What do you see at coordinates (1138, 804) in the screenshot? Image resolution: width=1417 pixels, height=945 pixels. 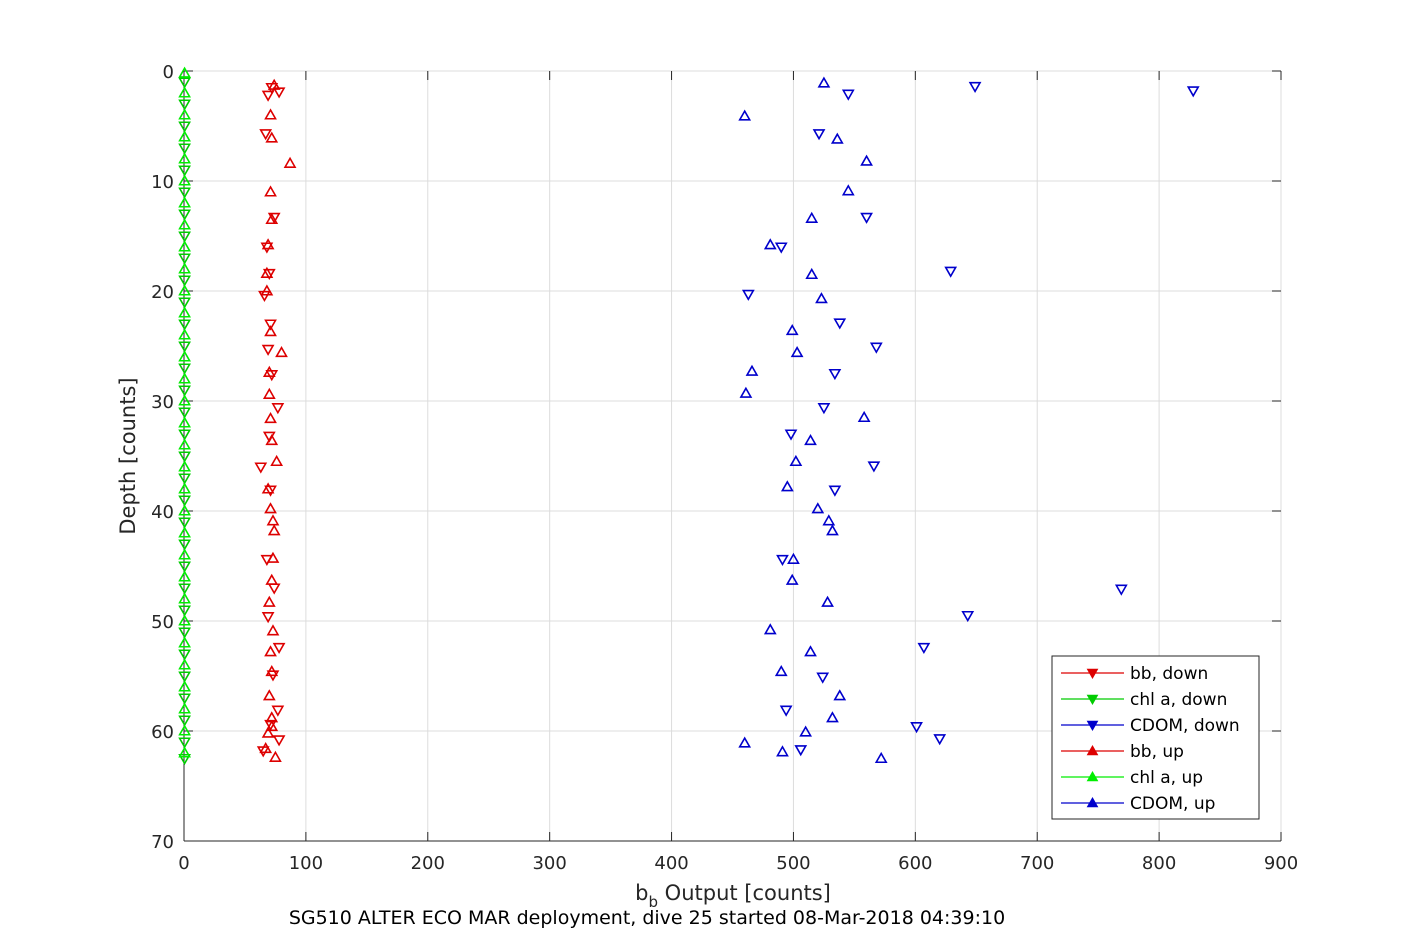 I see `legend-entry: CDOM, up` at bounding box center [1138, 804].